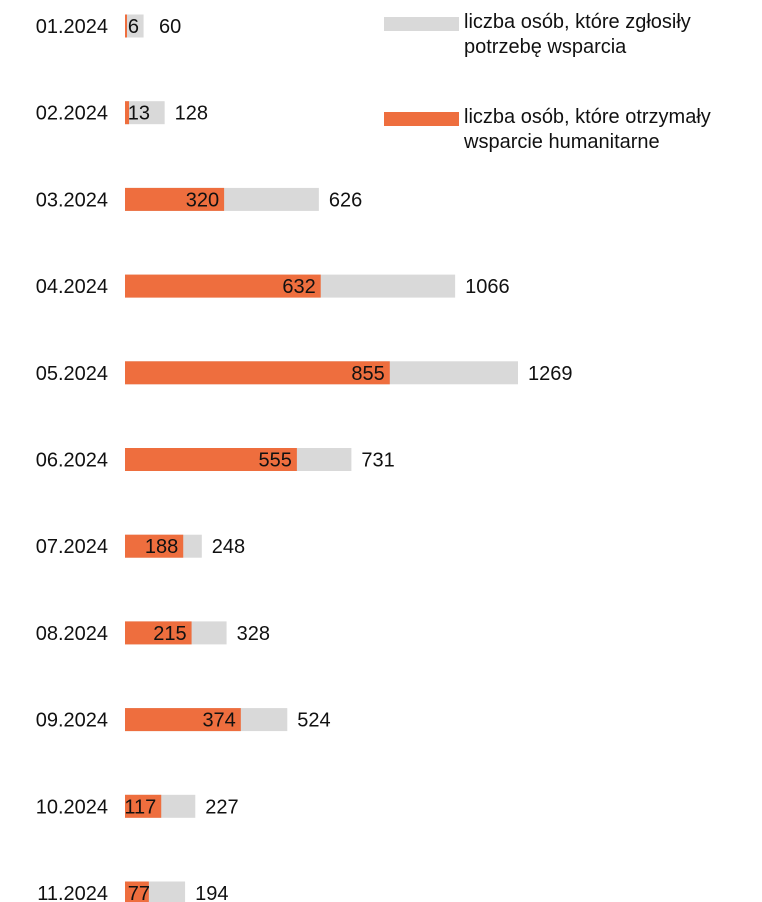 The height and width of the screenshot is (902, 762). I want to click on data-label-requested: 1269, so click(550, 374).